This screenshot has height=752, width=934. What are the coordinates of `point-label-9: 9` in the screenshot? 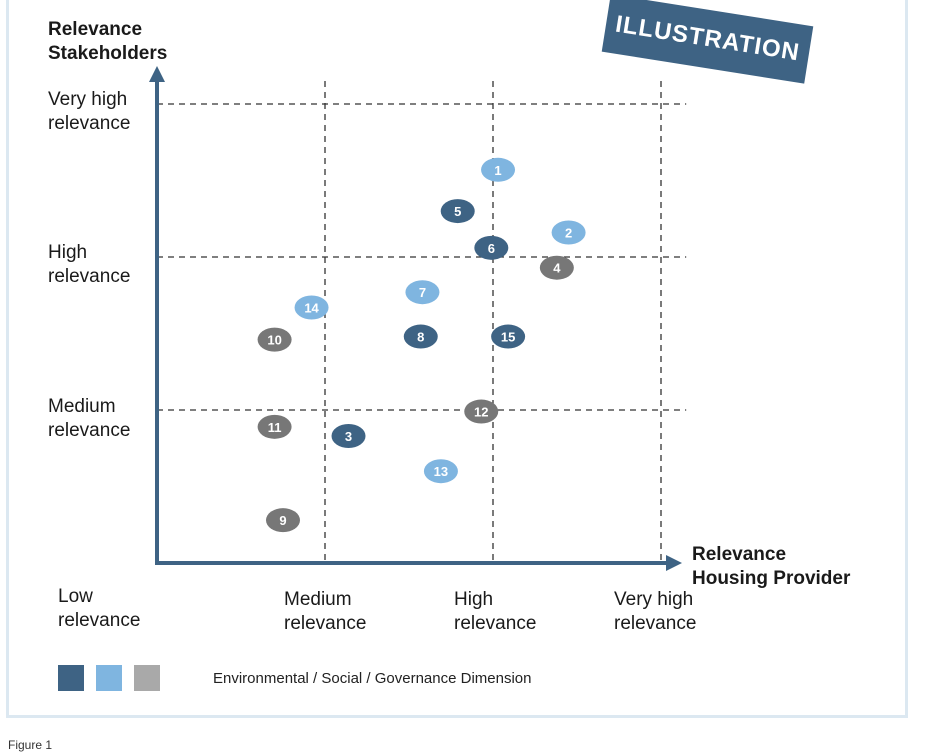 It's located at (282, 520).